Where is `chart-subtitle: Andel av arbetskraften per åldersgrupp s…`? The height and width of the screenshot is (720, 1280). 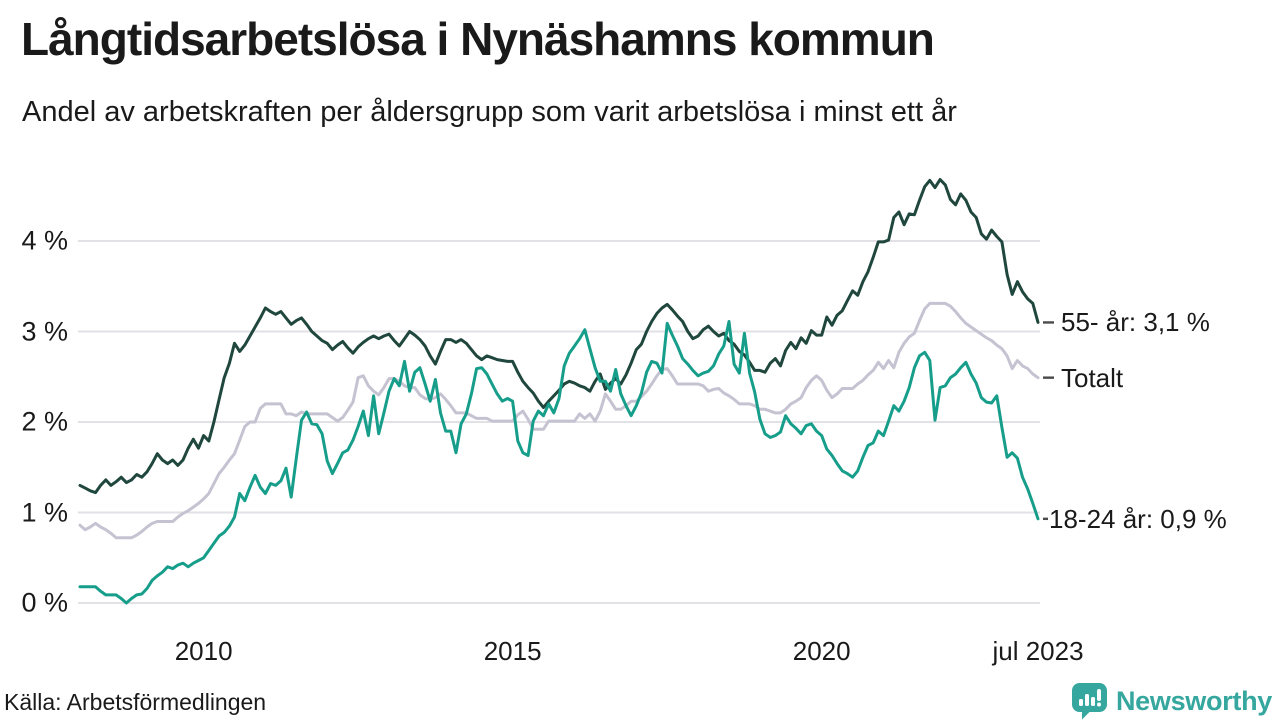
chart-subtitle: Andel av arbetskraften per åldersgrupp s… is located at coordinates (489, 112).